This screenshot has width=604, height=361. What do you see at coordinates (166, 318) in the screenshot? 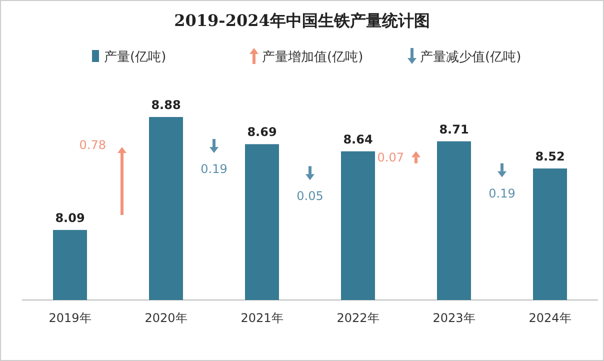
I see `x-tick-label: 2020年` at bounding box center [166, 318].